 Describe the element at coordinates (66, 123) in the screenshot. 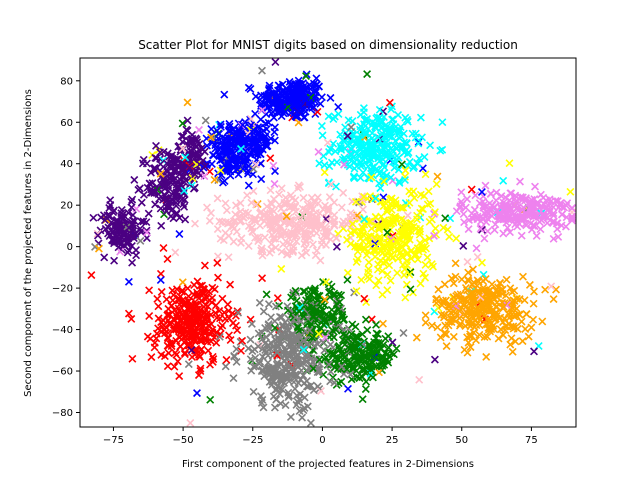

I see `y-tick-label: 60` at that location.